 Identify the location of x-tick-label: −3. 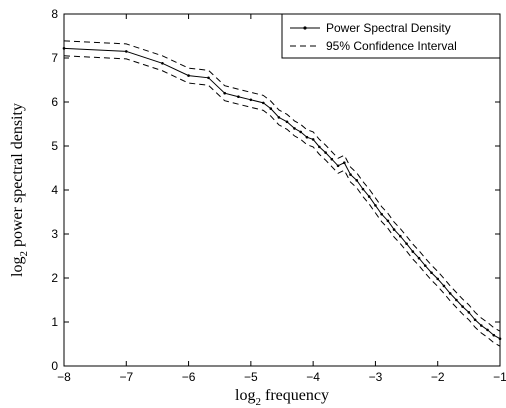
(376, 377).